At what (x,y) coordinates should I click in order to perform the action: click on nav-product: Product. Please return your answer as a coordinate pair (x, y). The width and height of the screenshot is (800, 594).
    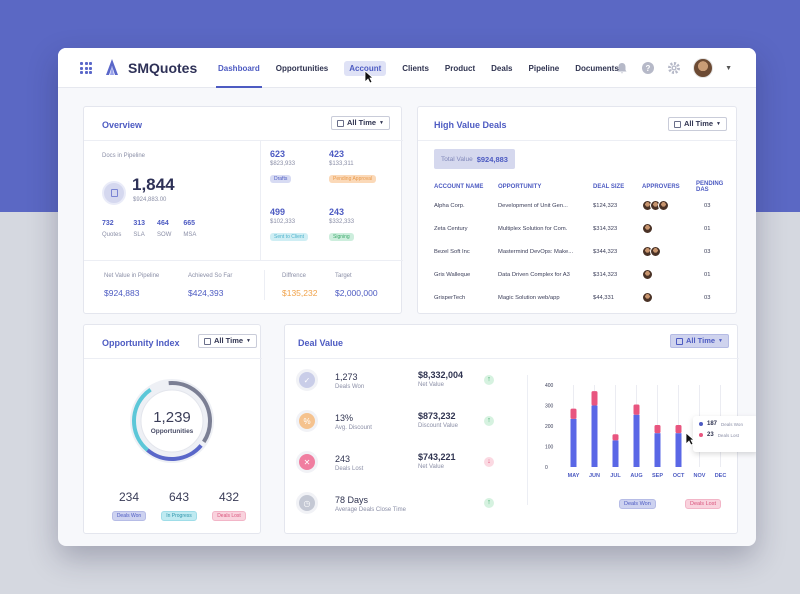
    Looking at the image, I should click on (460, 68).